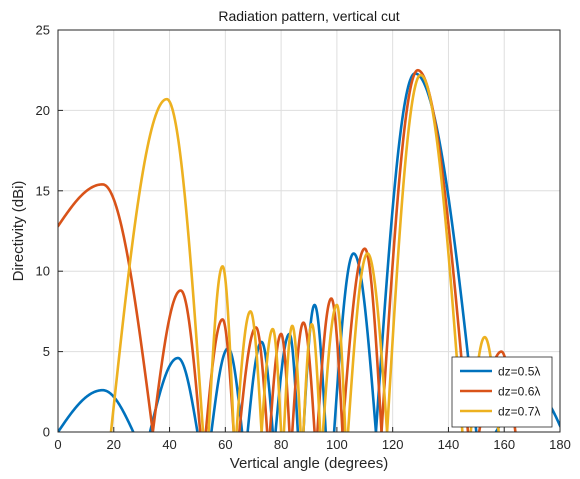 The width and height of the screenshot is (580, 479). What do you see at coordinates (281, 444) in the screenshot?
I see `x-tick-label: 80` at bounding box center [281, 444].